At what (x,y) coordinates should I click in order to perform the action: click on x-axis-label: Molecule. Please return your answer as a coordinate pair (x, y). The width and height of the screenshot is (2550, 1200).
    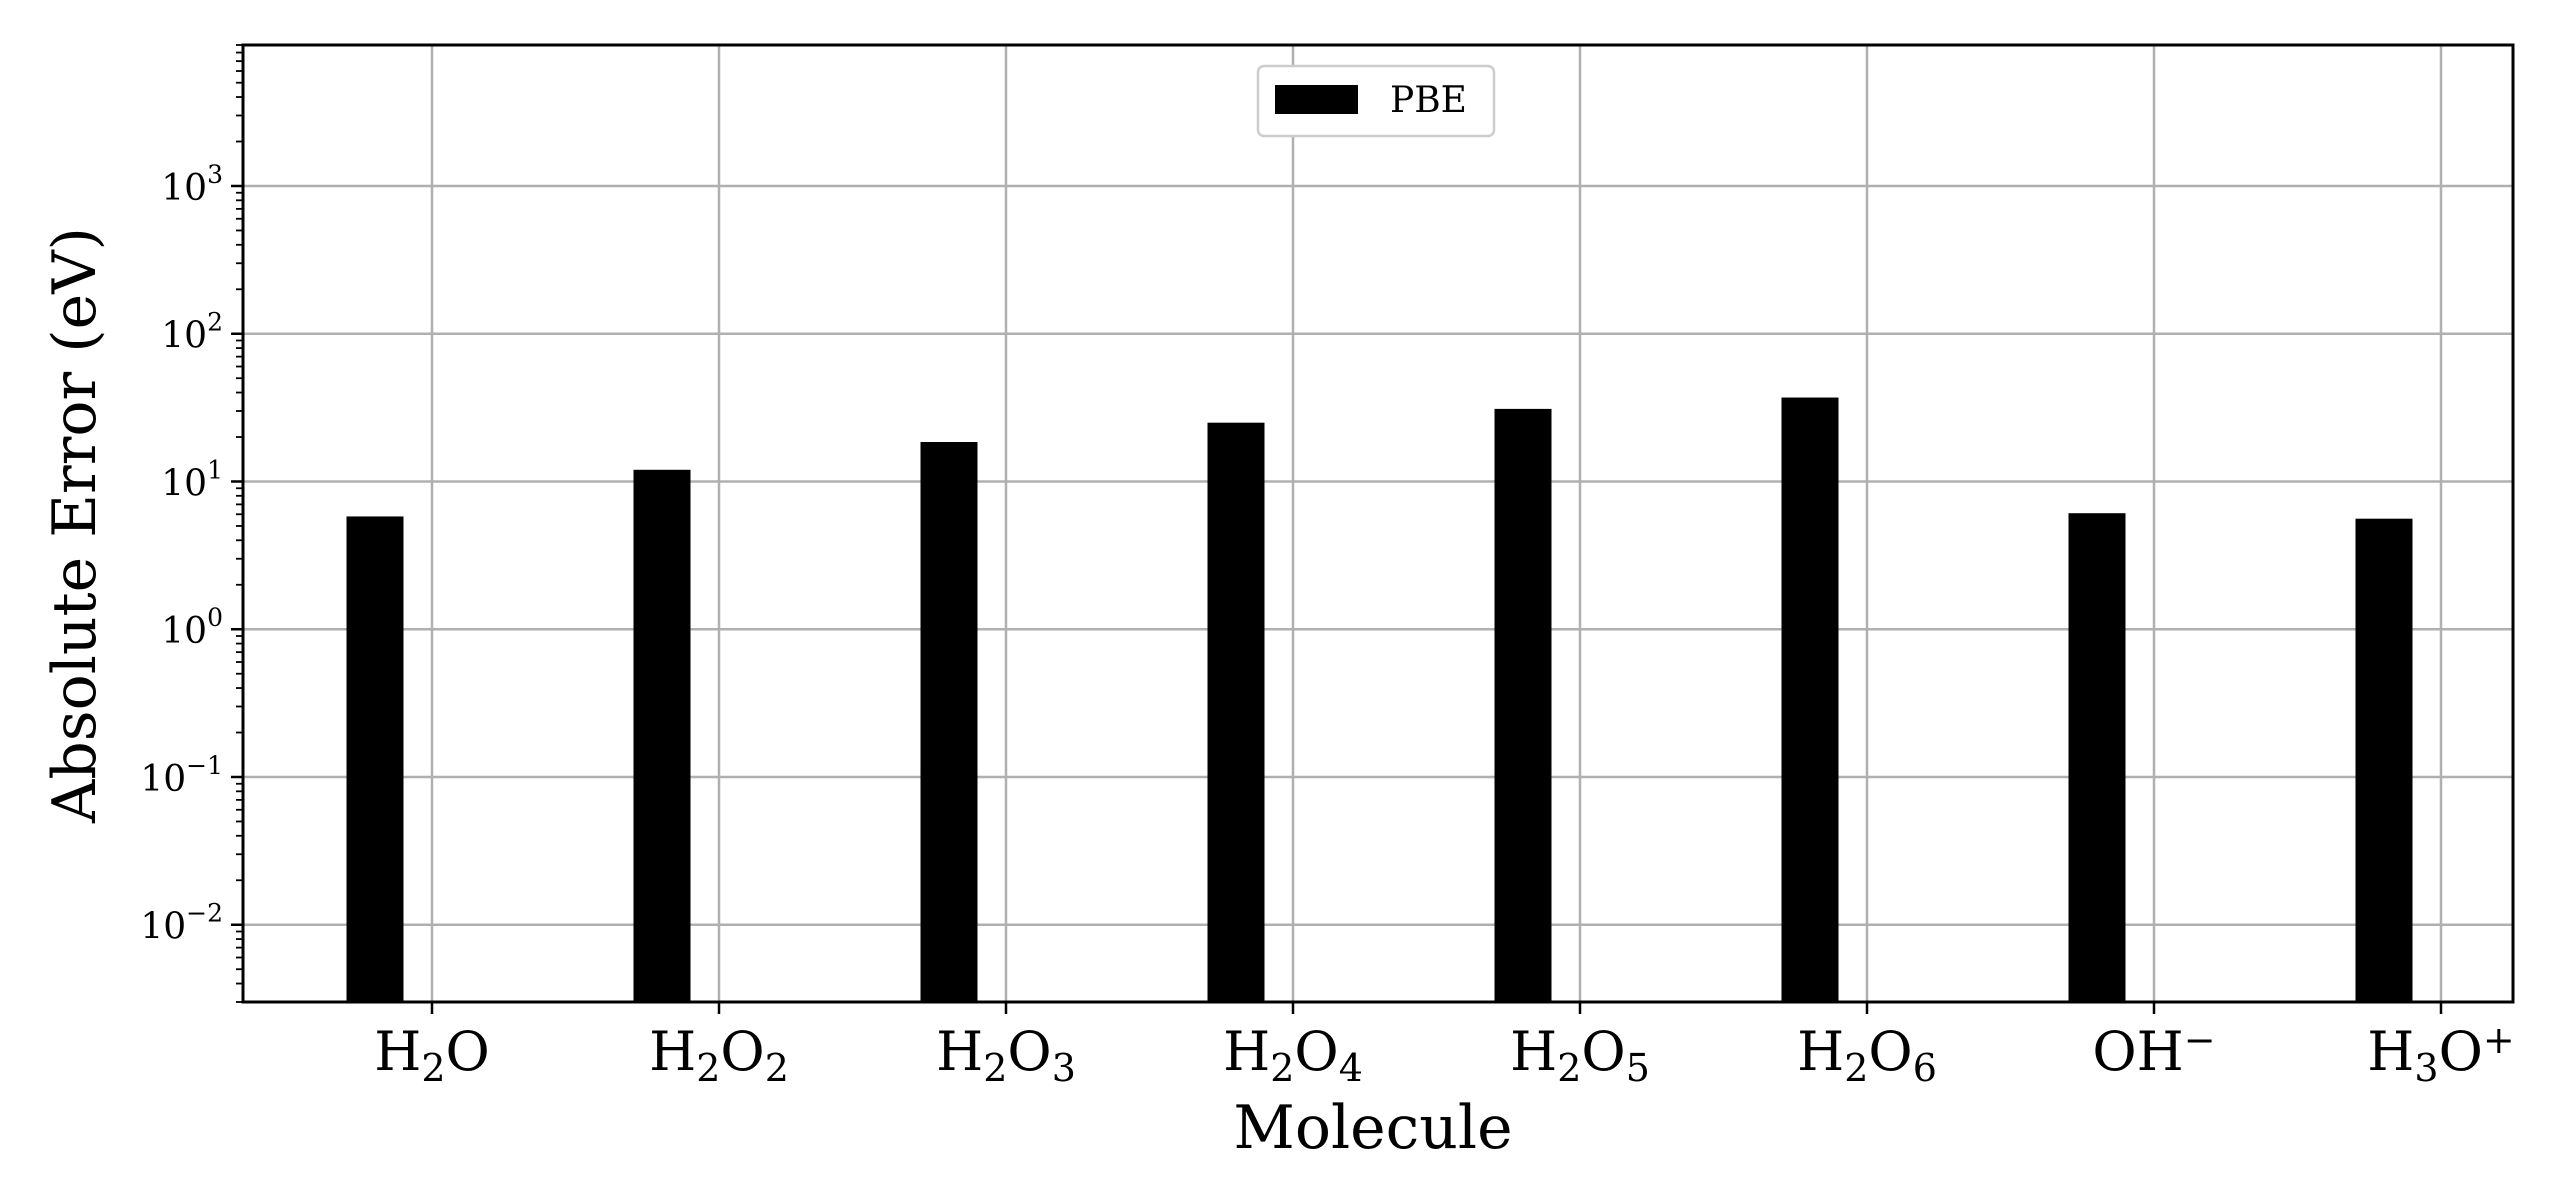
    Looking at the image, I should click on (1372, 1128).